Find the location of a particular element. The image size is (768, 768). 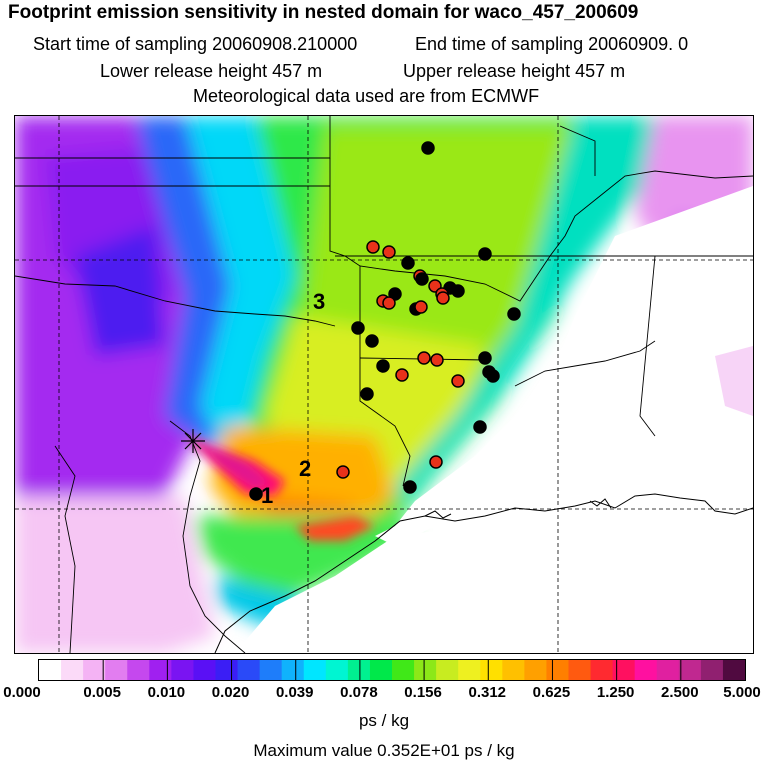

start-time-text: Start time of sampling 20060908.210000 is located at coordinates (195, 44).